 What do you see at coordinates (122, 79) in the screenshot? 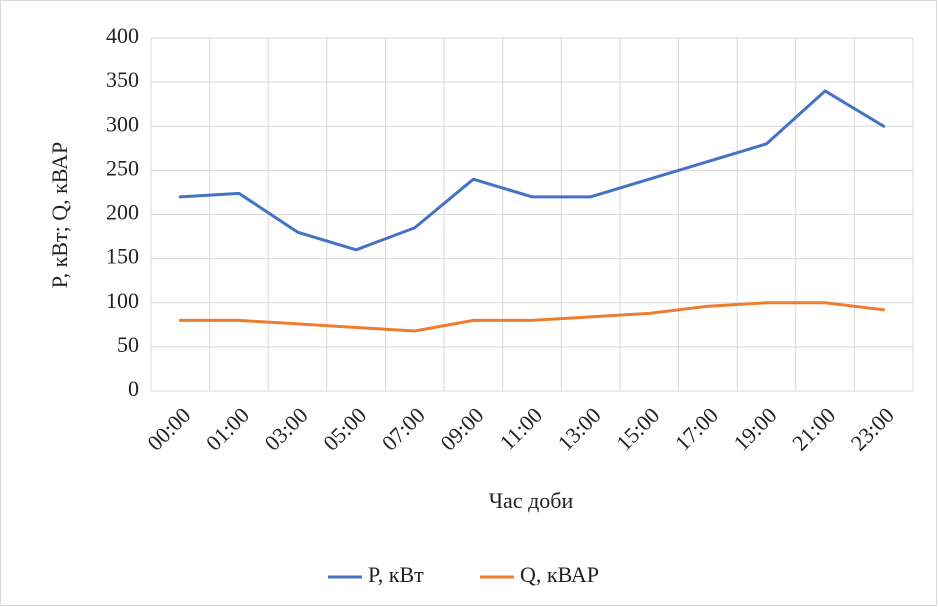
I see `y-tick-label: 350` at bounding box center [122, 79].